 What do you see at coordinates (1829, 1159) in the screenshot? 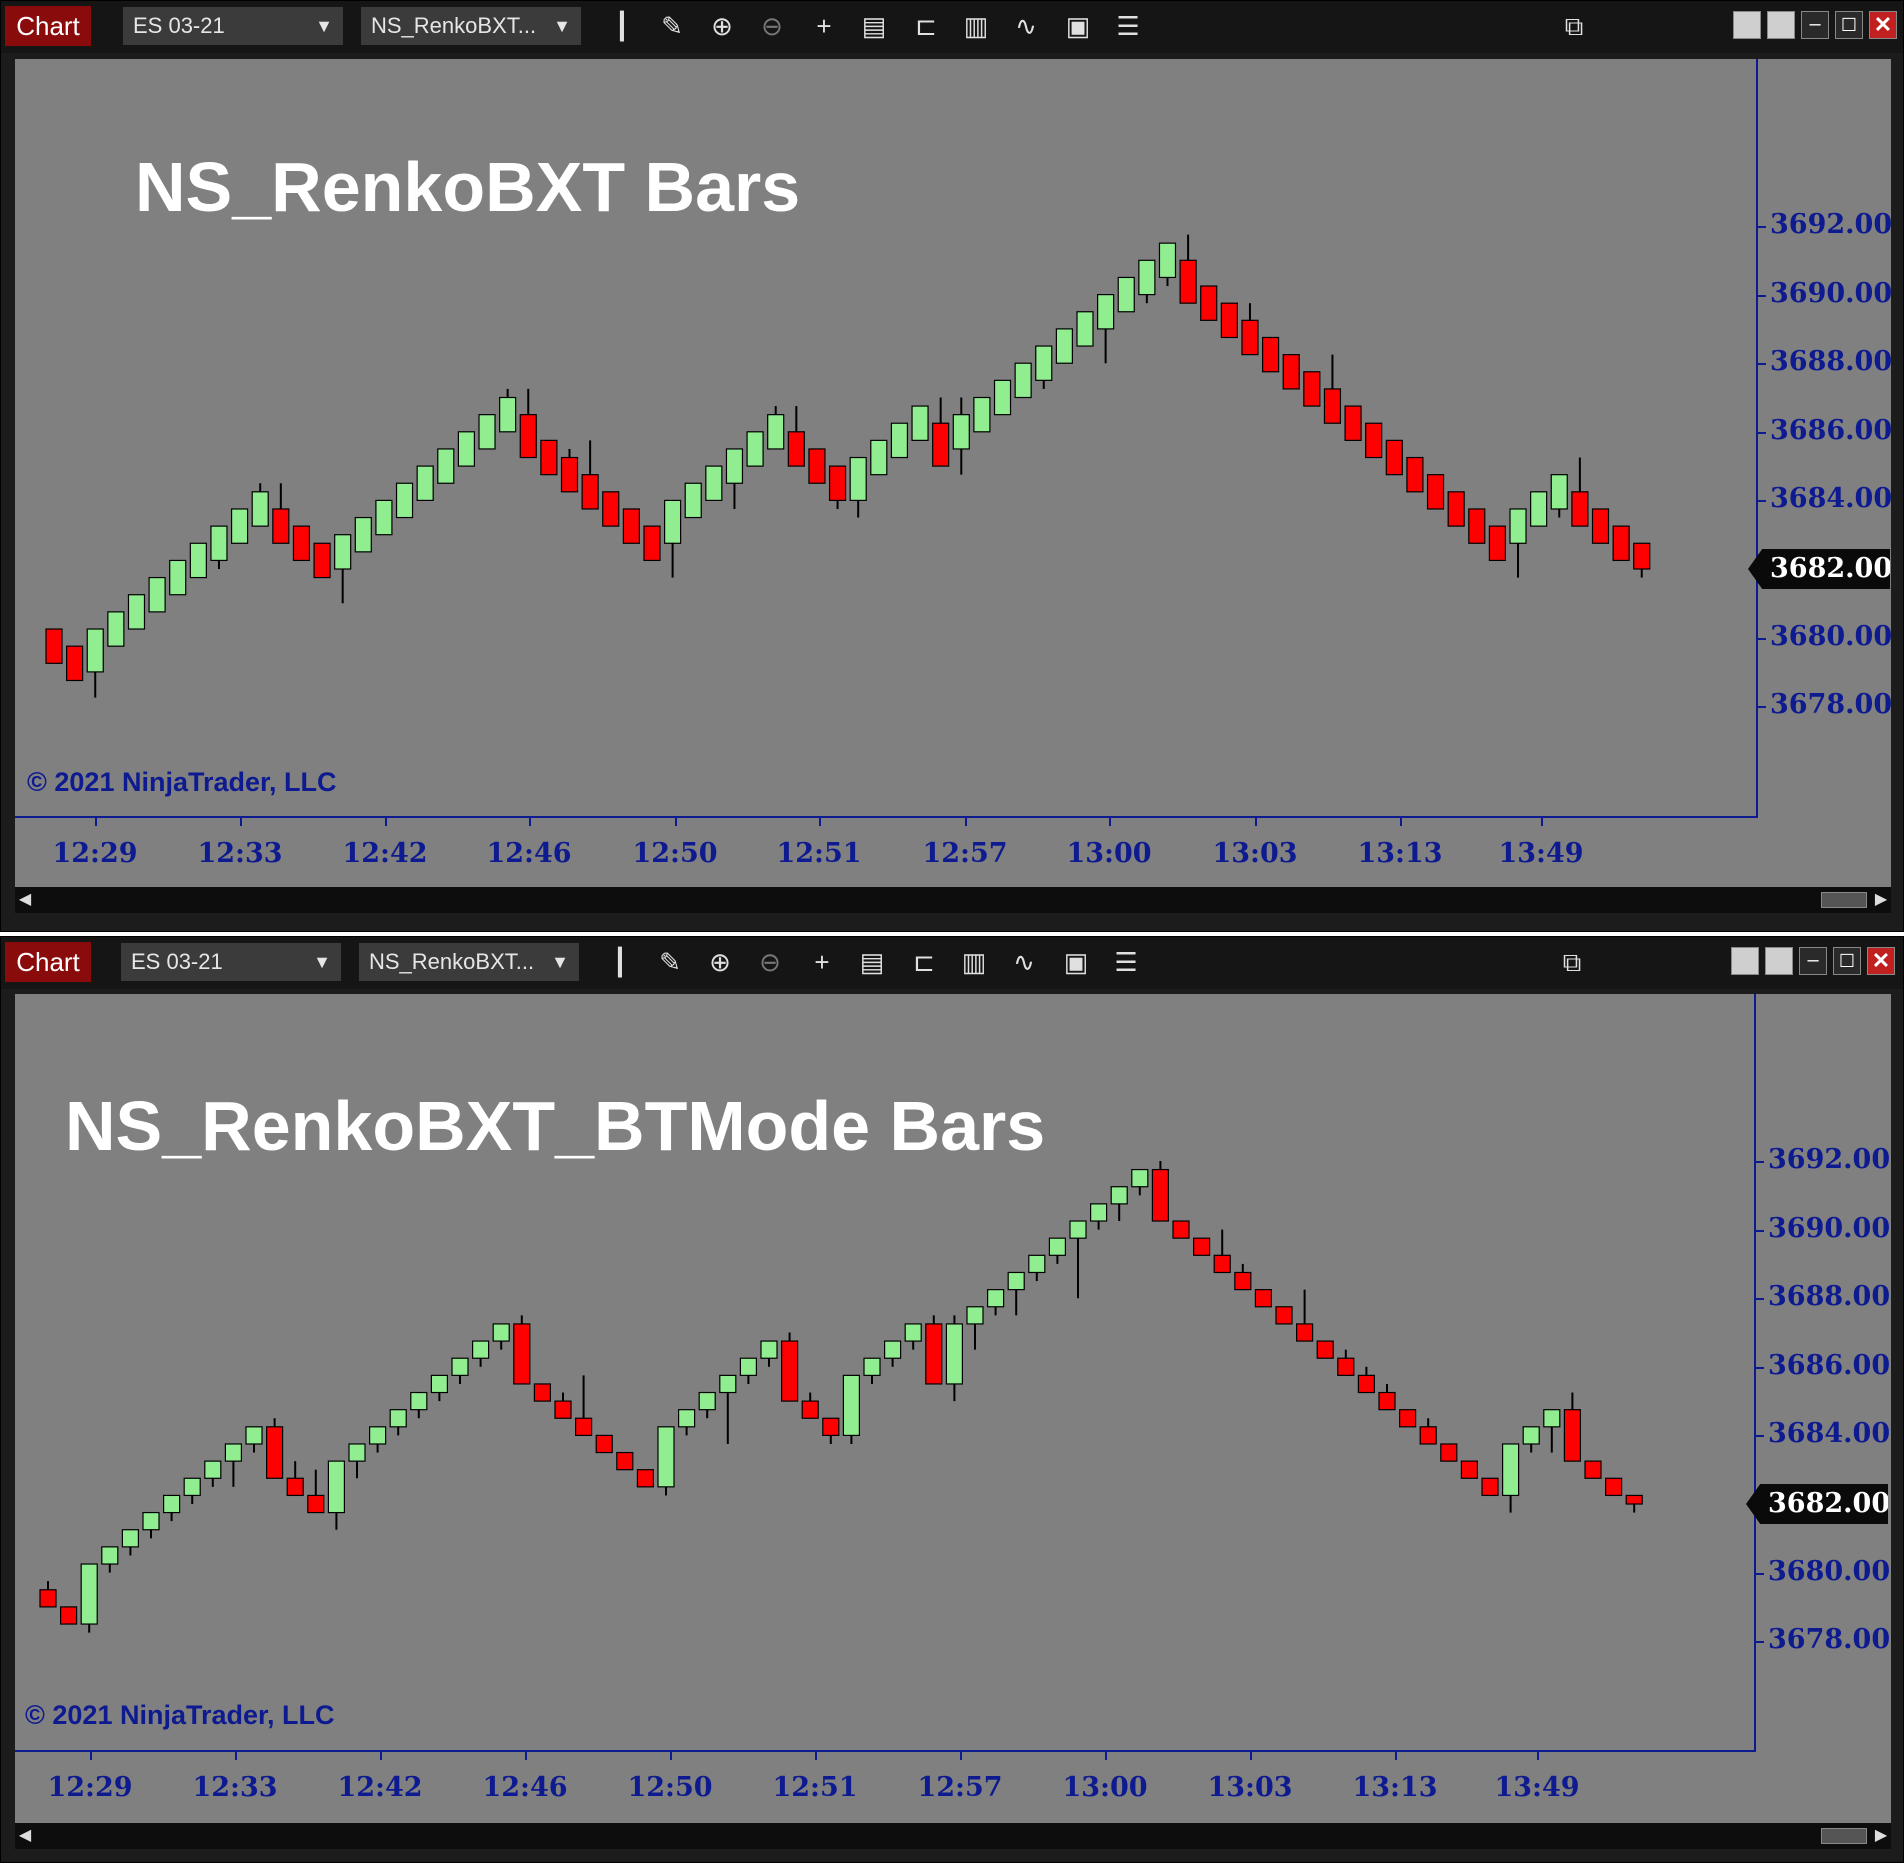
I see `price-tick-label: 3692.00` at bounding box center [1829, 1159].